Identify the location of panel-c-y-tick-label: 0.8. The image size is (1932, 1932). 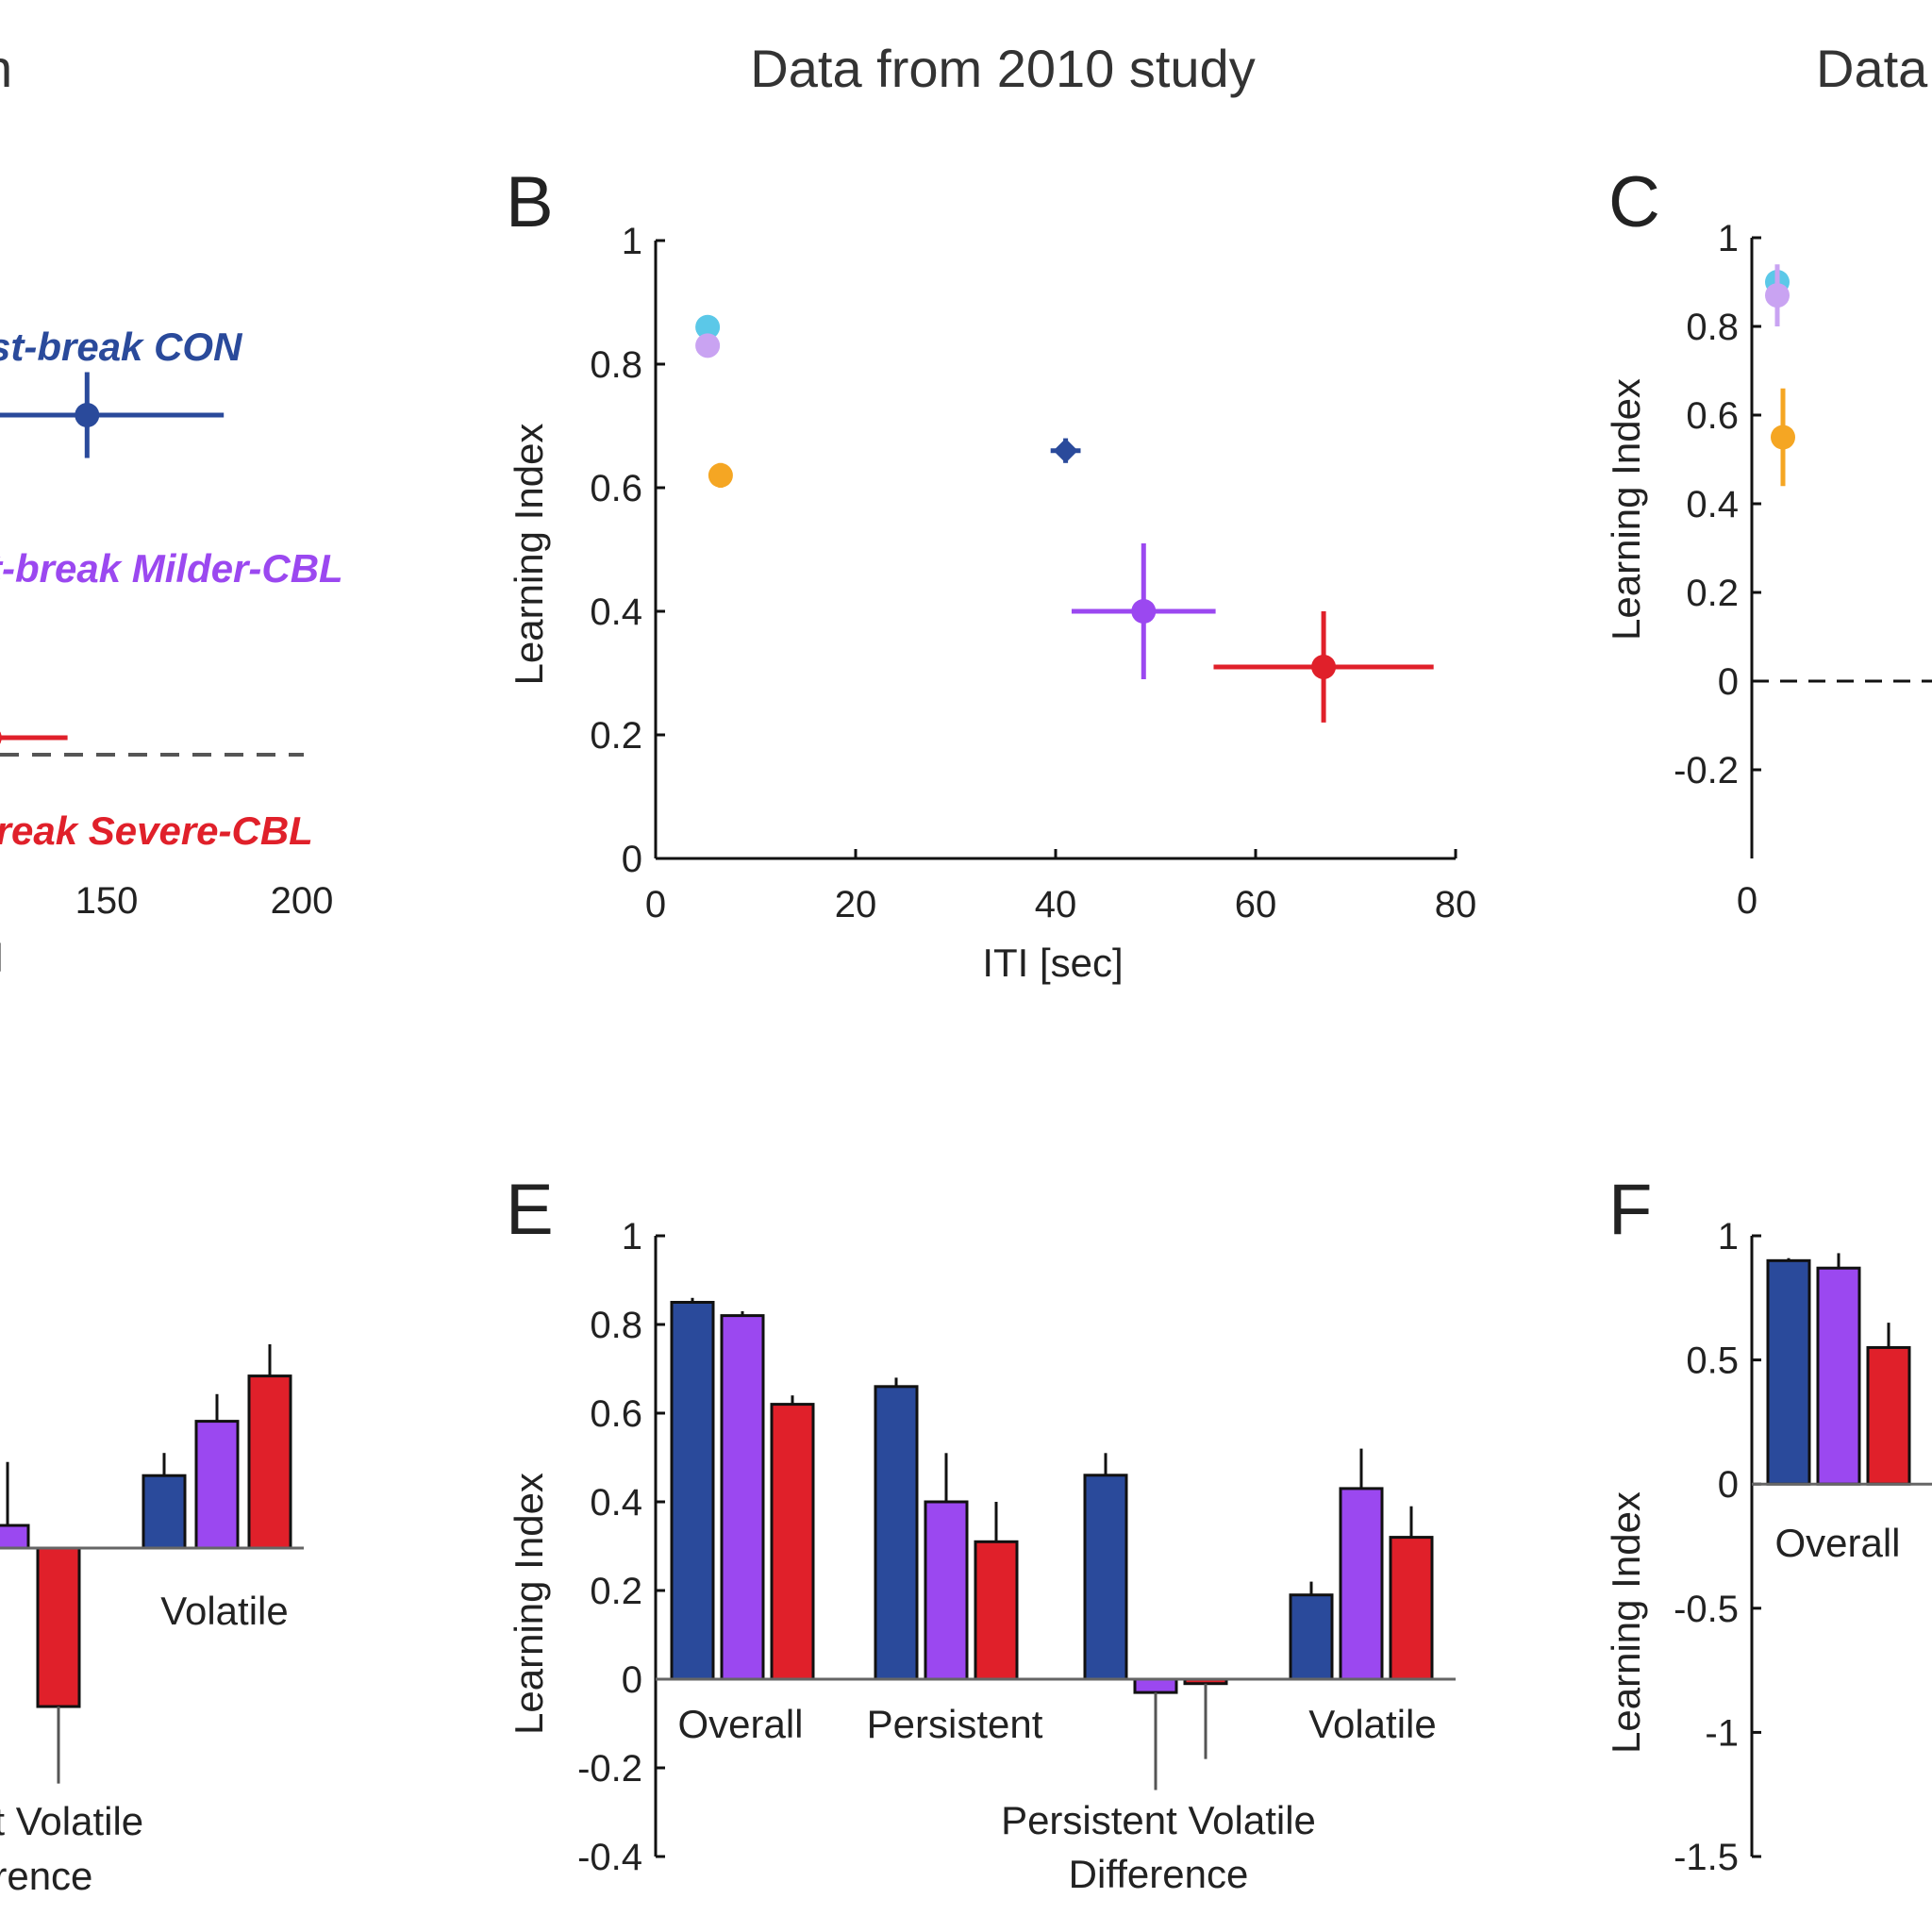
(1713, 328).